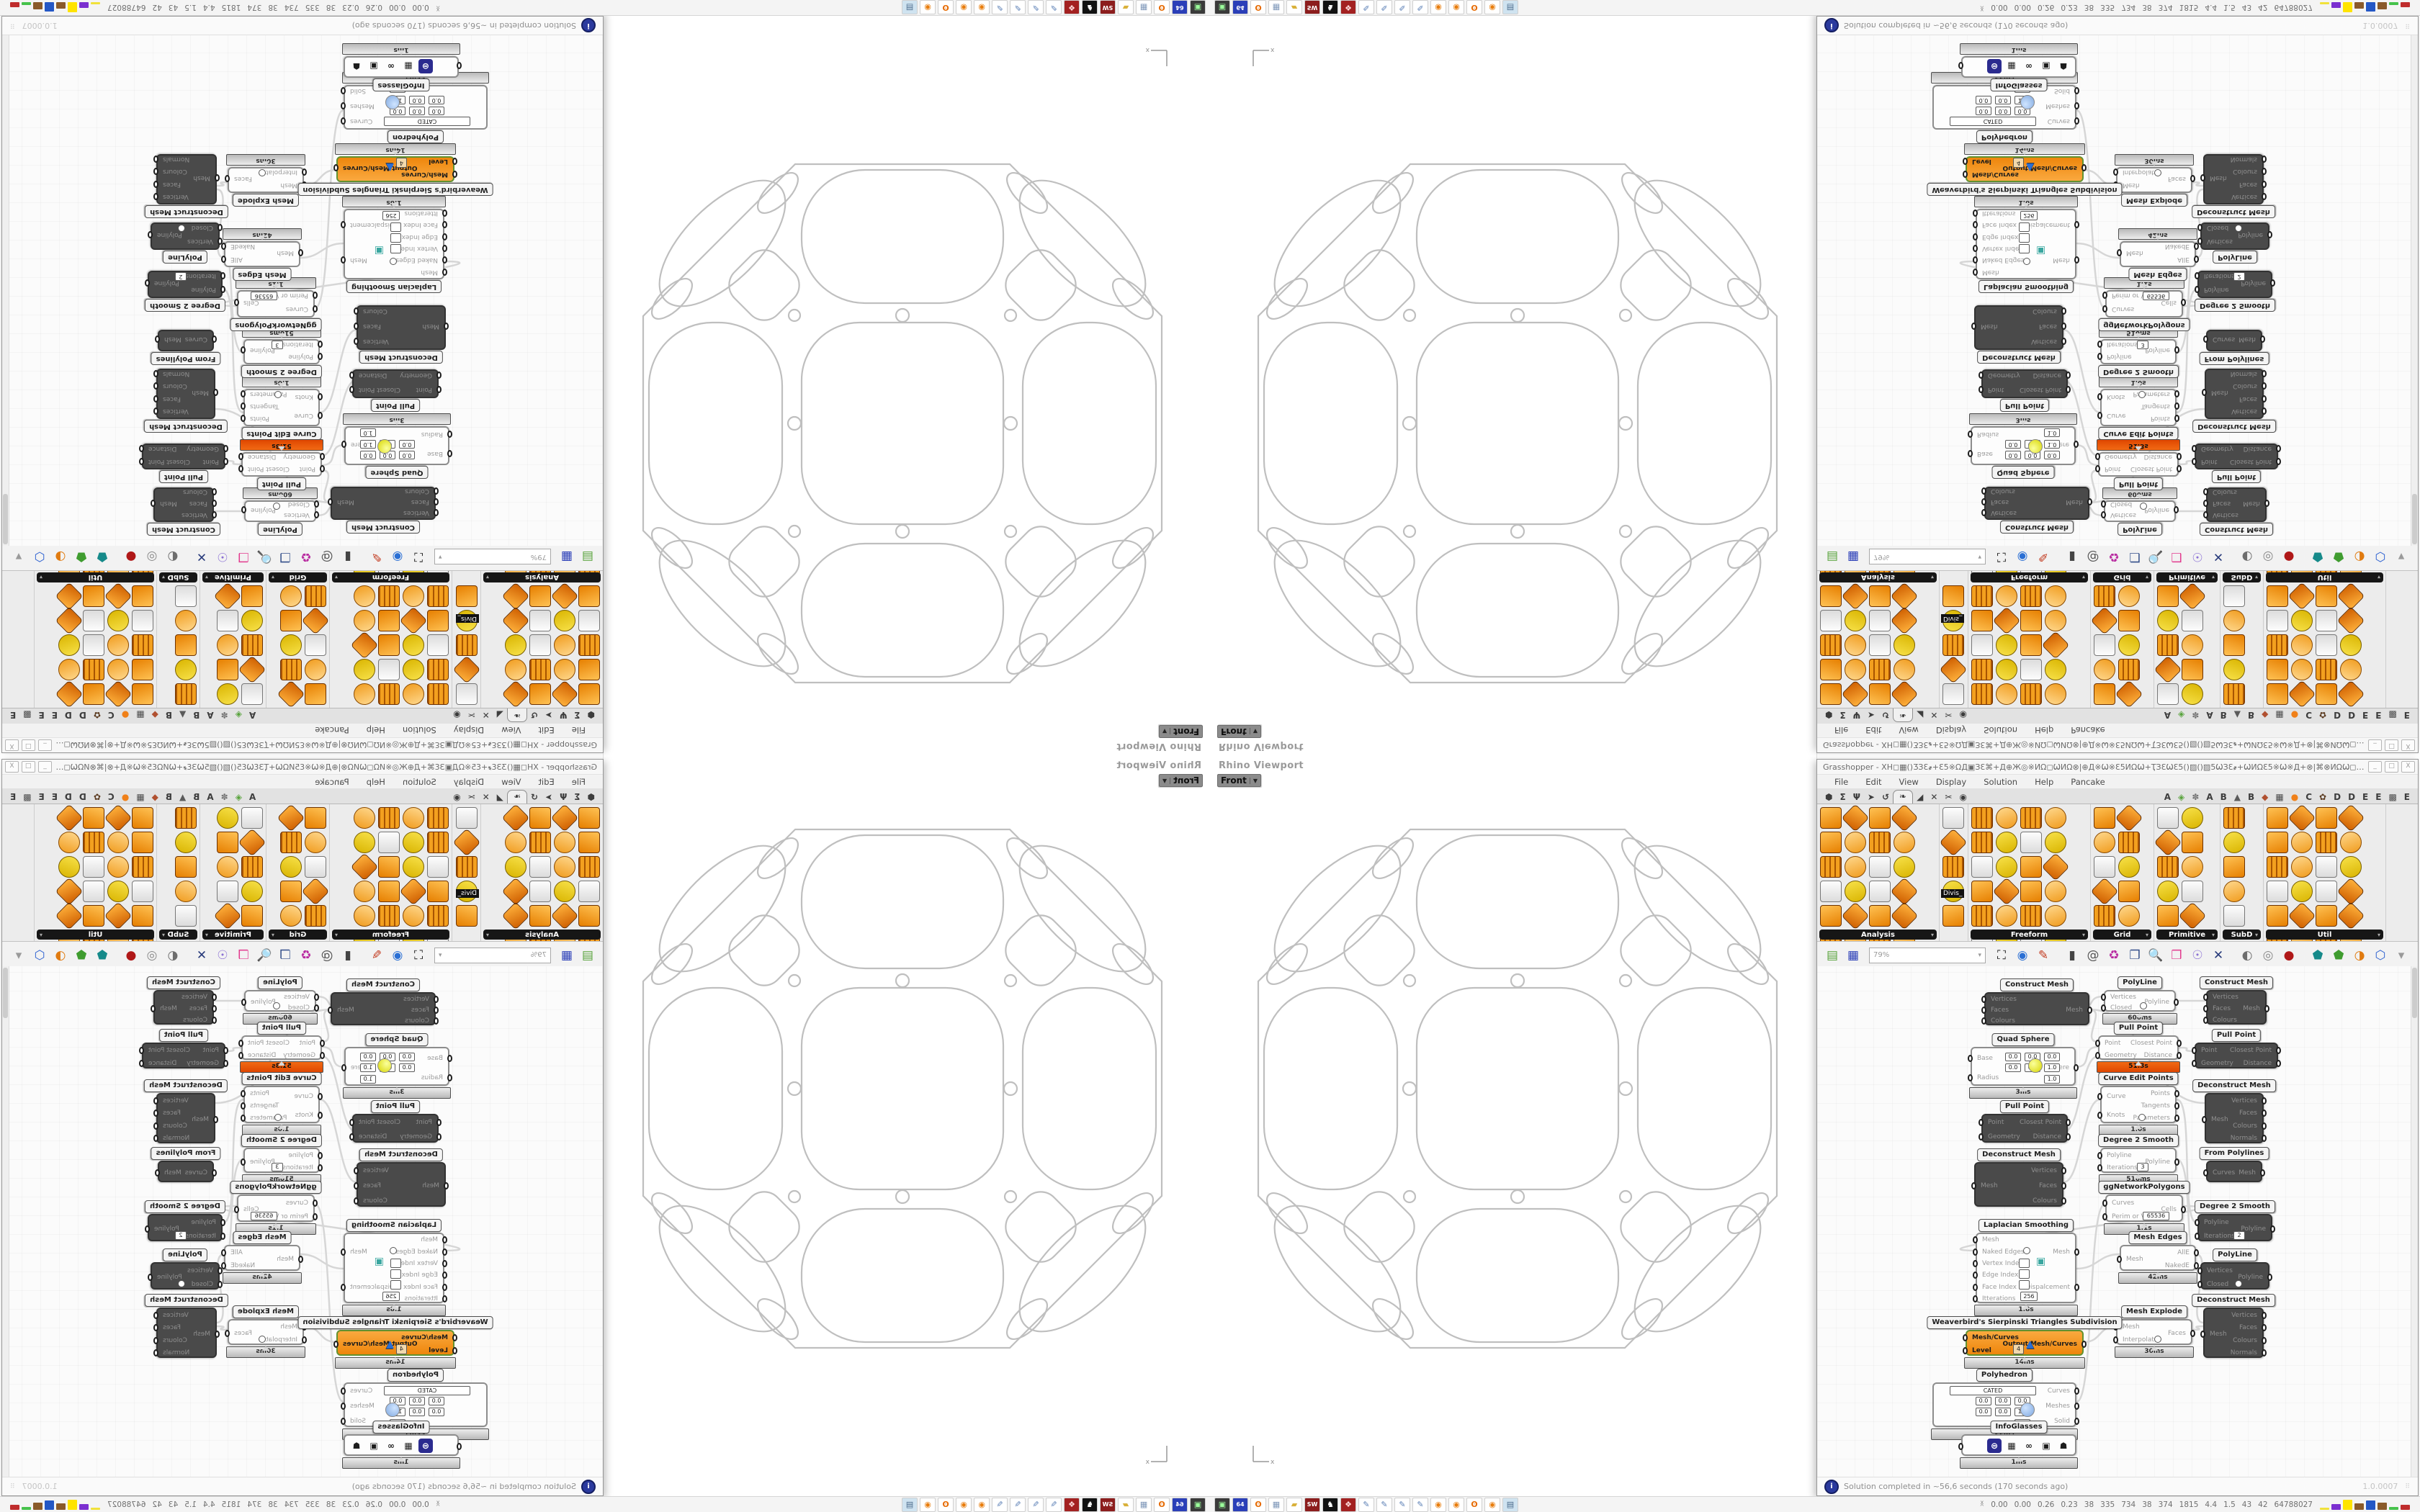  I want to click on node-polyline: PolyLine Vertices Closed Polyline 600ms, so click(2140, 1000).